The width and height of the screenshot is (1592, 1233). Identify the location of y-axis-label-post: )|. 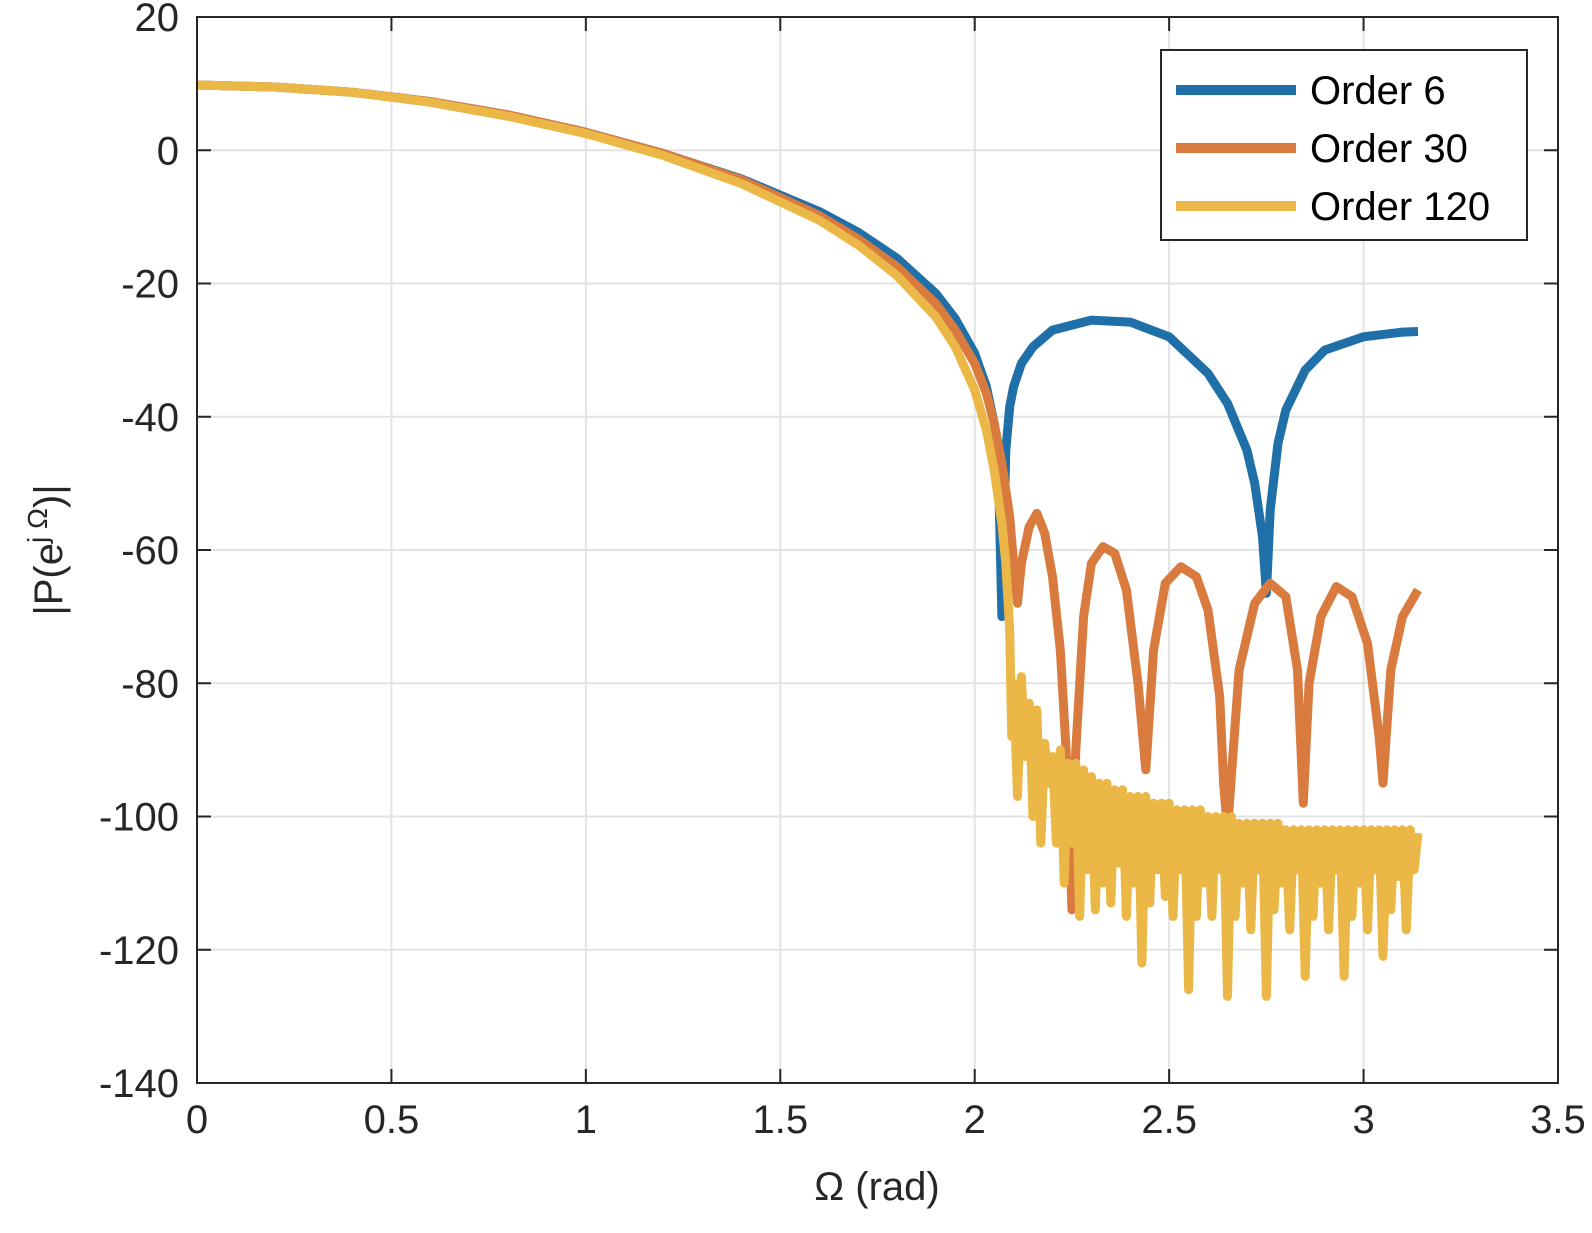
(49, 496).